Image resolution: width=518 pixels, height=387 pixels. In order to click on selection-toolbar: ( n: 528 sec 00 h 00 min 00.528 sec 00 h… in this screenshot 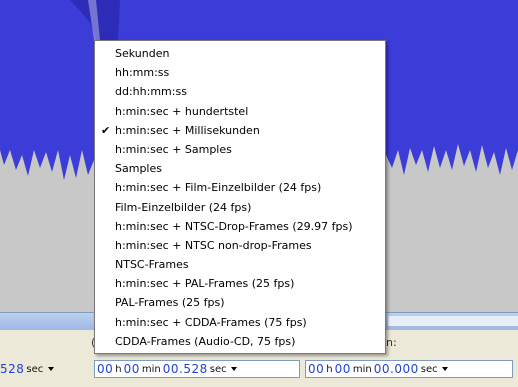, I will do `click(259, 358)`.